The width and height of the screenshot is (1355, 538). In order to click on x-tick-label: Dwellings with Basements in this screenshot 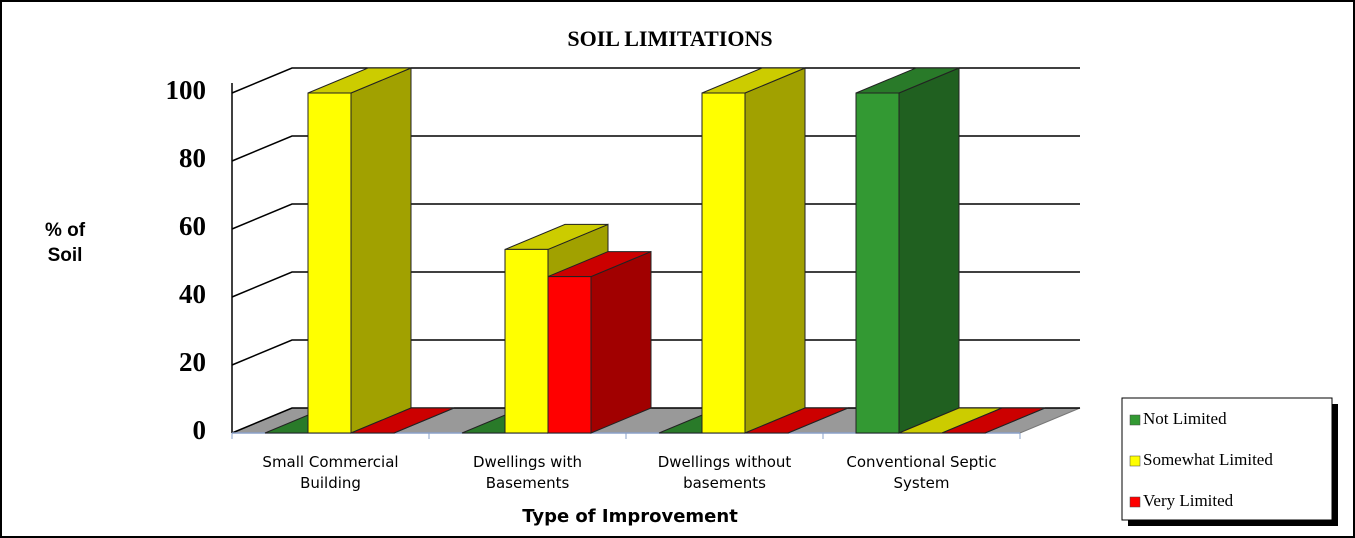, I will do `click(527, 472)`.